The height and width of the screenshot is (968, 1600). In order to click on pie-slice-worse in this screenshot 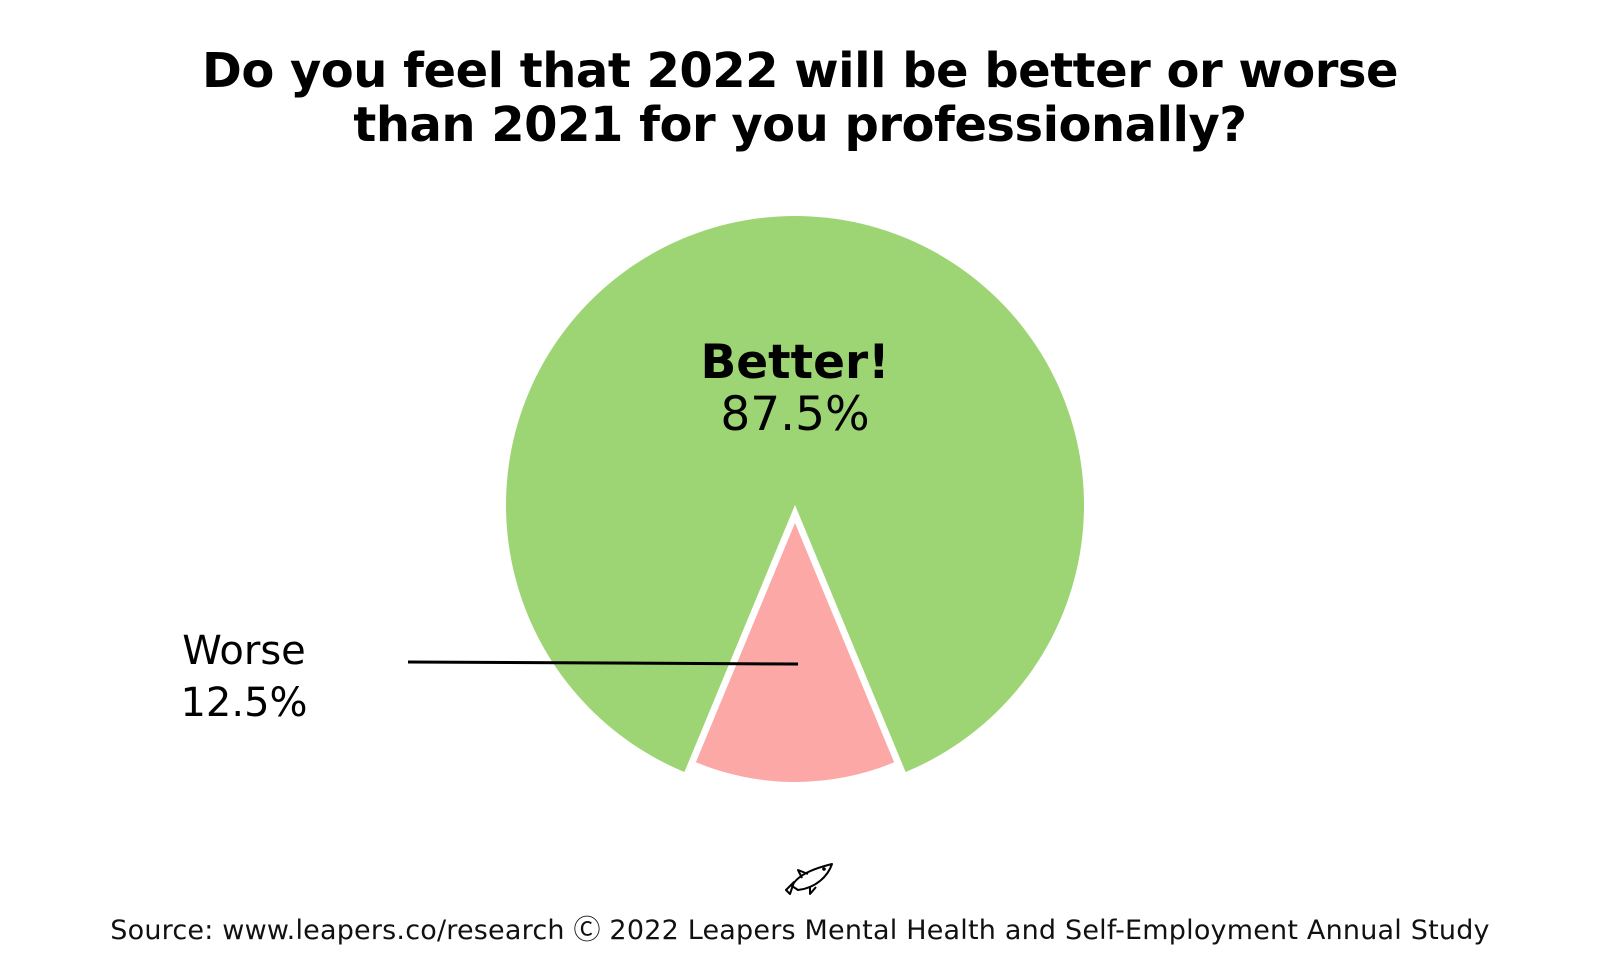, I will do `click(795, 652)`.